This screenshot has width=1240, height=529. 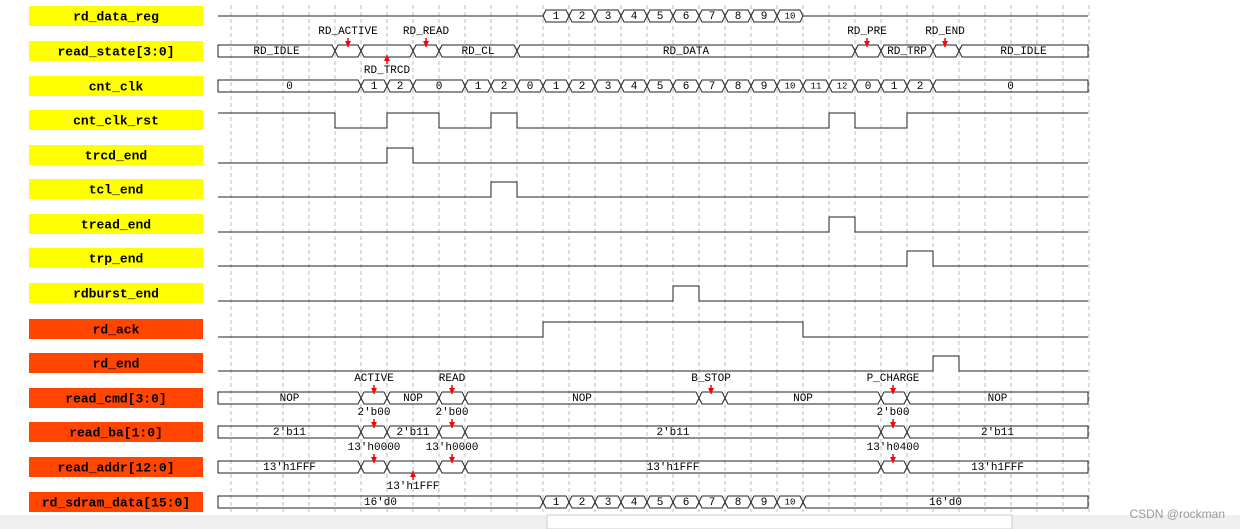 I want to click on signal-label: cnt_clk, so click(x=116, y=86).